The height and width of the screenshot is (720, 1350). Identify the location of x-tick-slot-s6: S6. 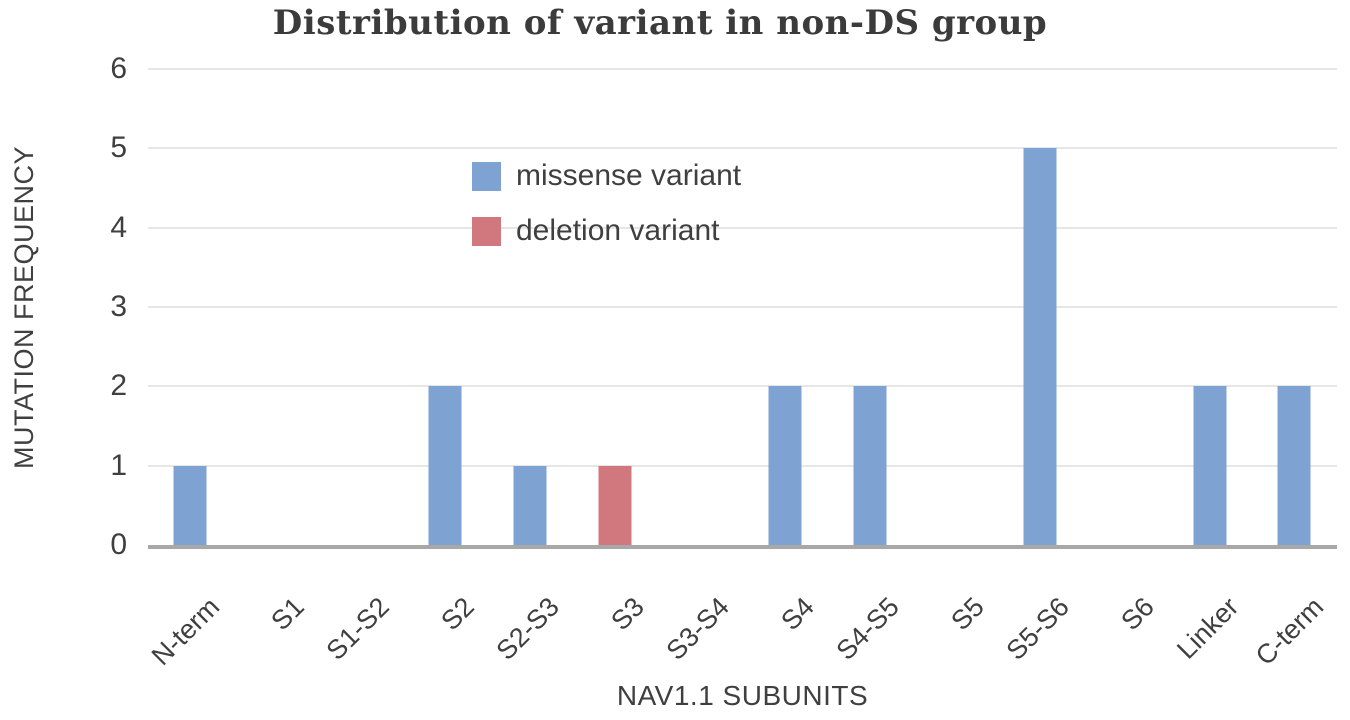
(1124, 610).